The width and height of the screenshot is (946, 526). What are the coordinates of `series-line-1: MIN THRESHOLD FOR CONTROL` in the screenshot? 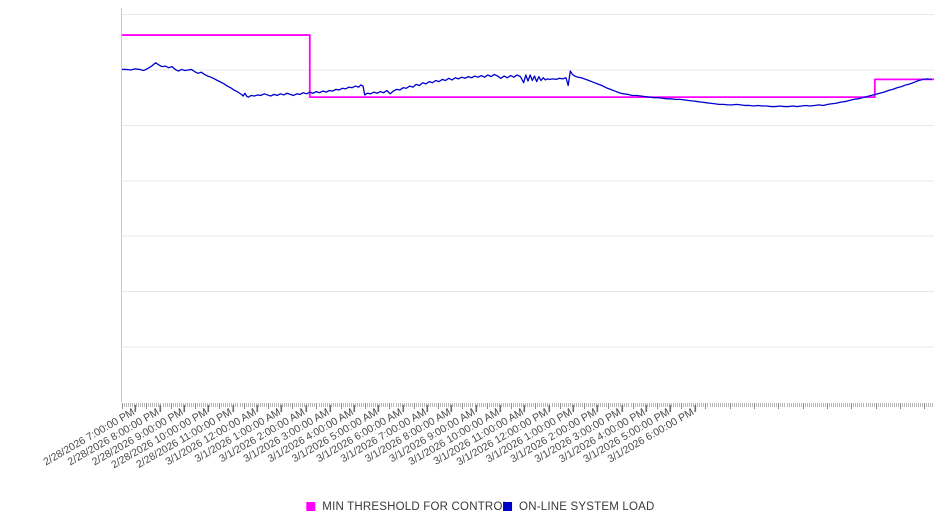 It's located at (528, 66).